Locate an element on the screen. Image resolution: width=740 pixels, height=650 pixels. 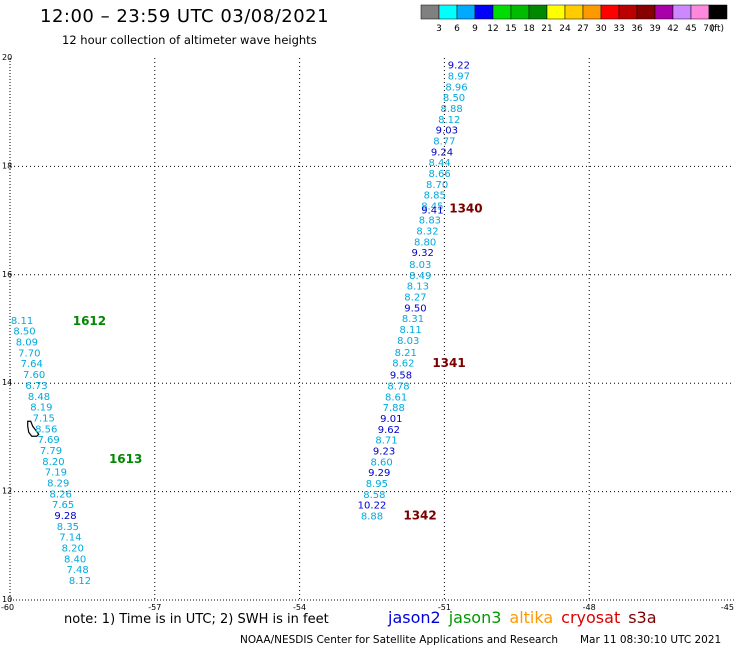
wave-height-value: 8.71 is located at coordinates (386, 441).